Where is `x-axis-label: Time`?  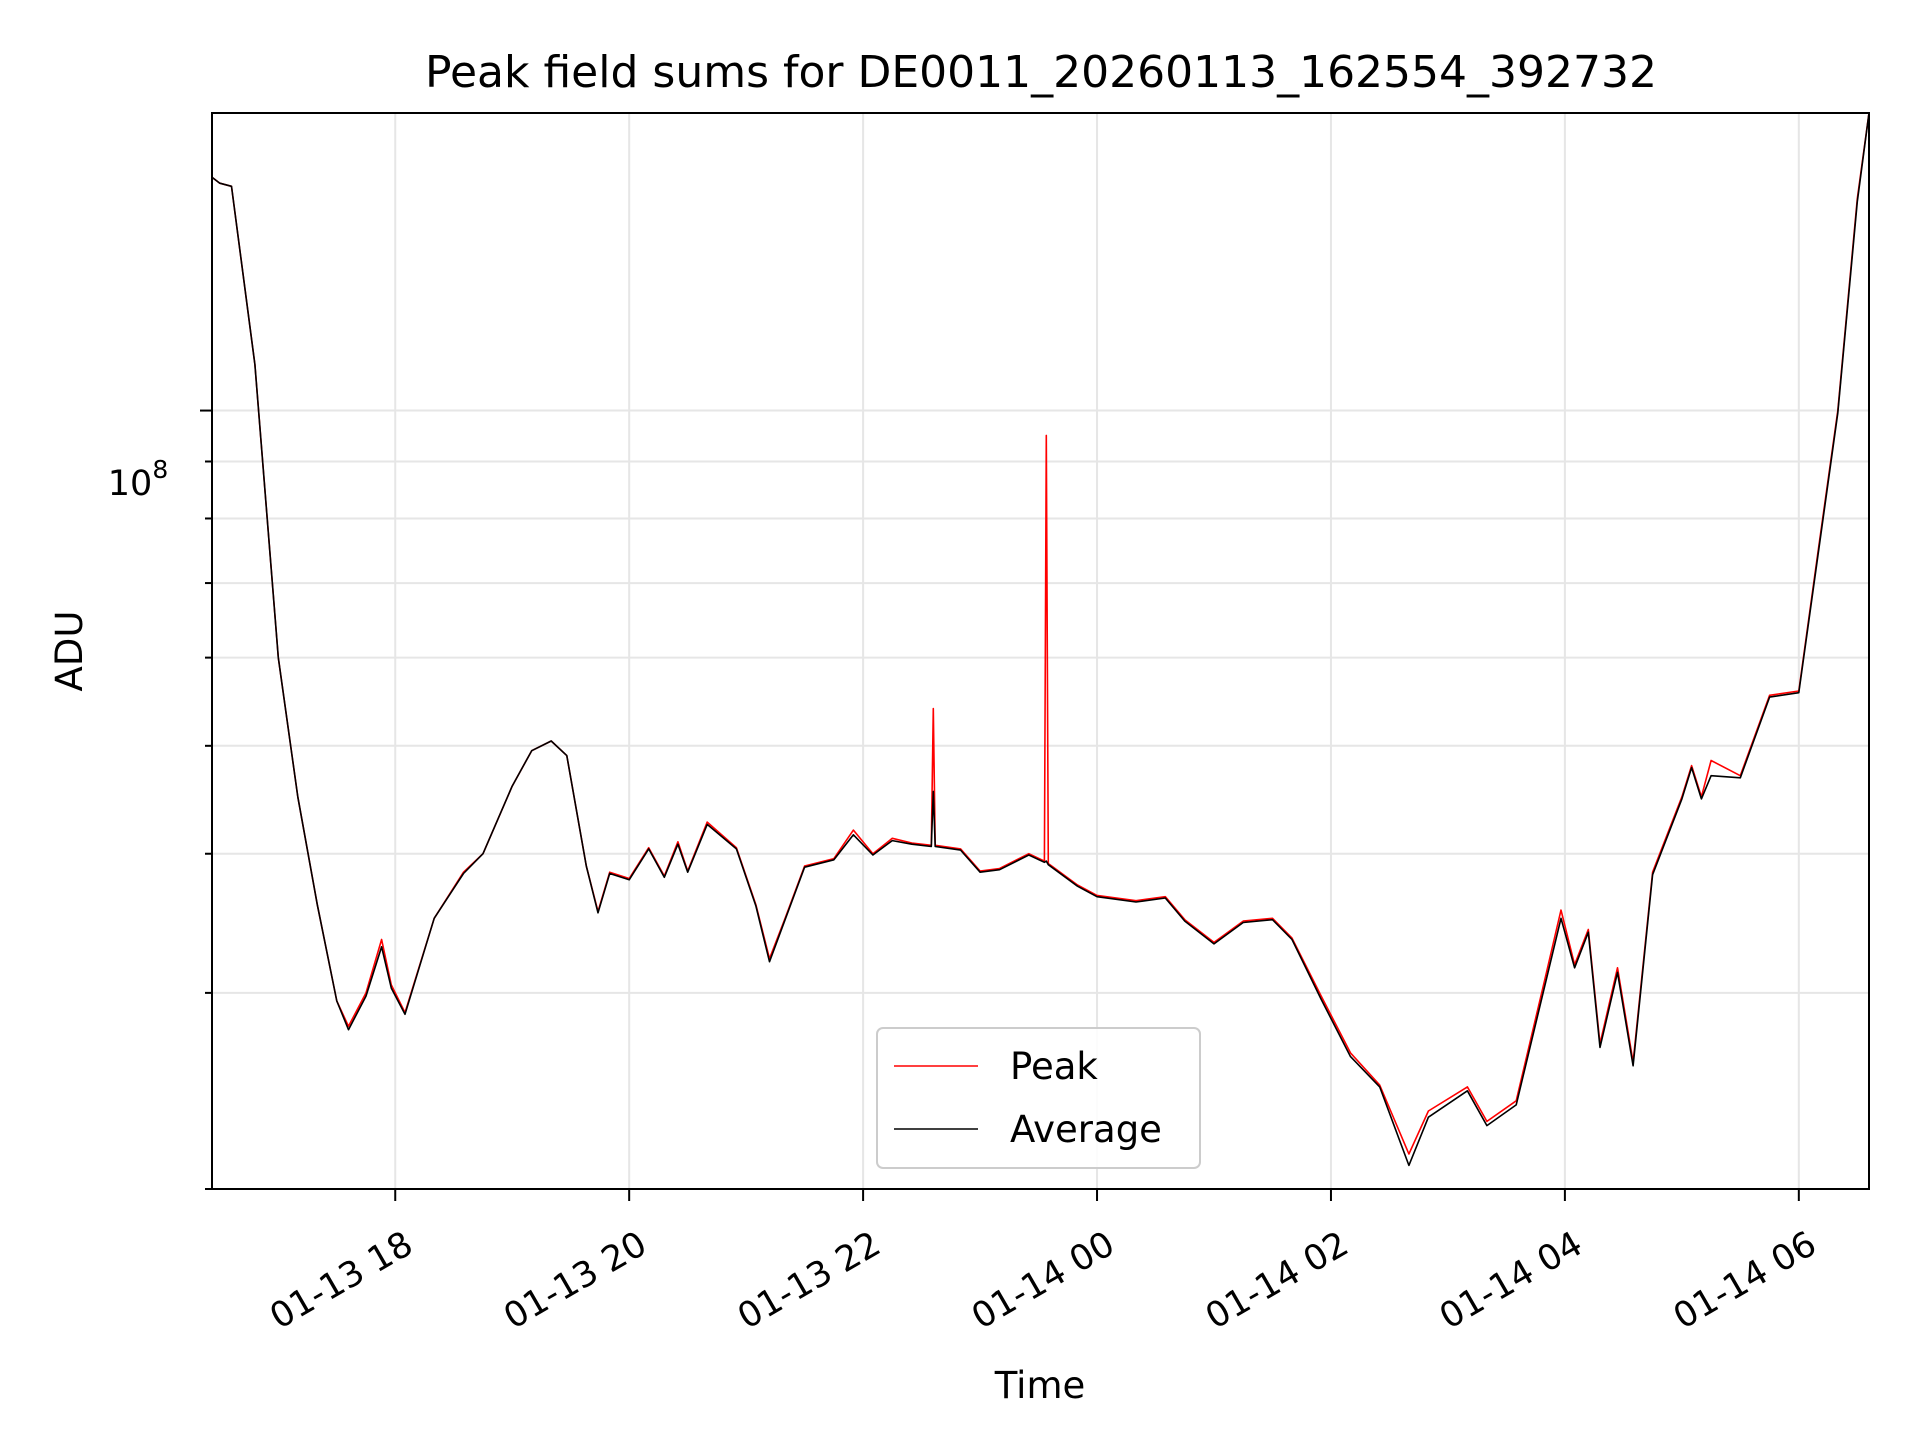
x-axis-label: Time is located at coordinates (1040, 1385).